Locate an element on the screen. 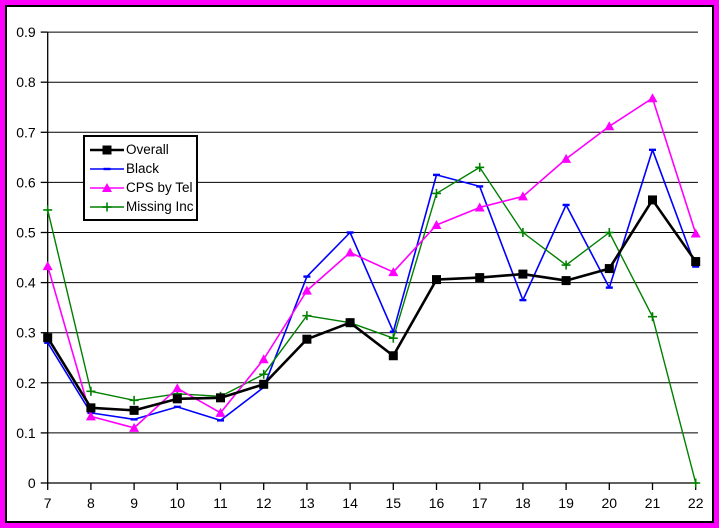  x-tick-label: 18 is located at coordinates (523, 503).